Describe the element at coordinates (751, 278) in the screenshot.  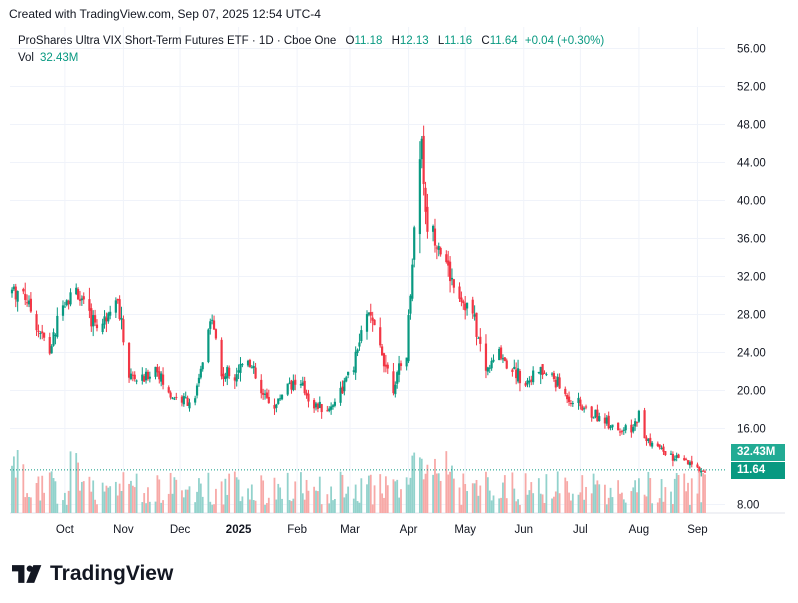
I see `y-tick-label: 32.00` at that location.